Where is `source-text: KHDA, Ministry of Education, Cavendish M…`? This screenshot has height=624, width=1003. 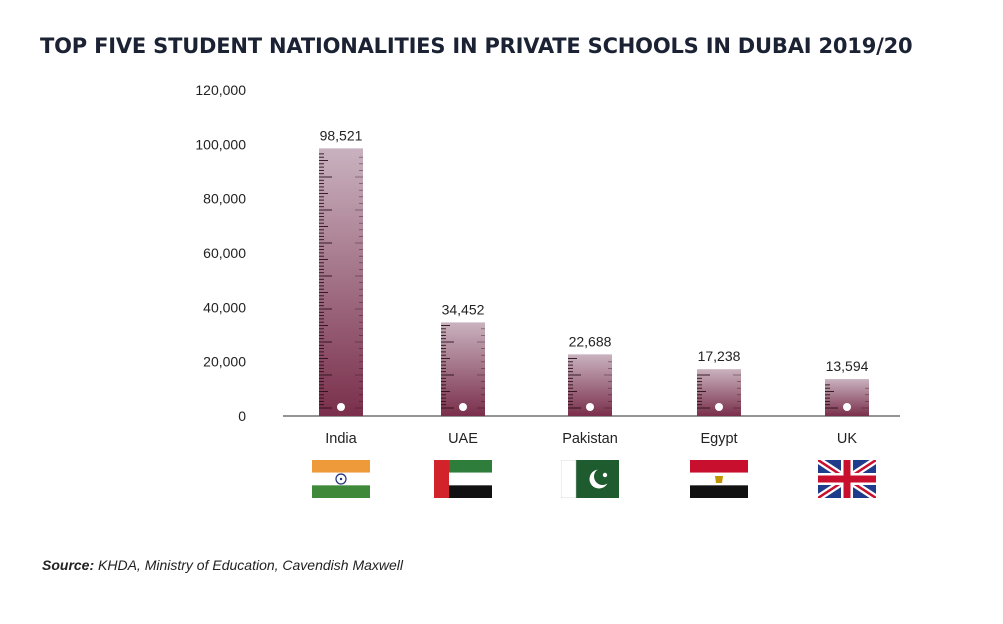 source-text: KHDA, Ministry of Education, Cavendish M… is located at coordinates (249, 565).